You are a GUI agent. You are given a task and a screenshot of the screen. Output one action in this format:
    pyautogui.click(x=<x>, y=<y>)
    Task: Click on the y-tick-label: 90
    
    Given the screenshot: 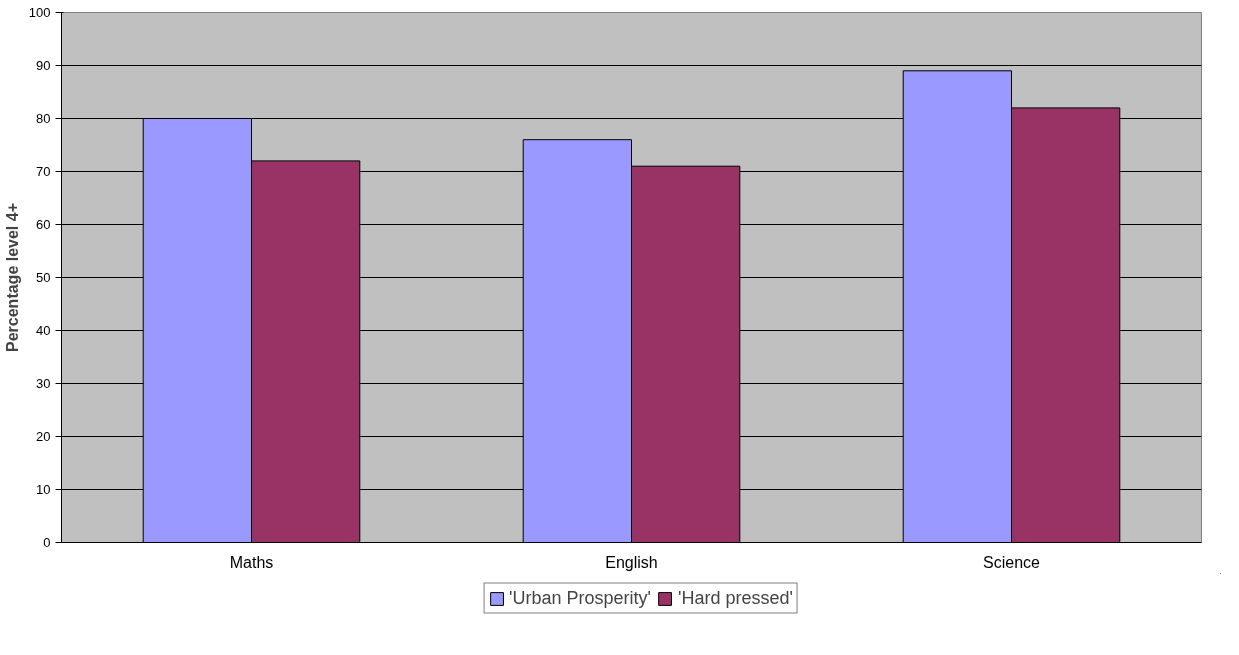 What is the action you would take?
    pyautogui.click(x=43, y=65)
    